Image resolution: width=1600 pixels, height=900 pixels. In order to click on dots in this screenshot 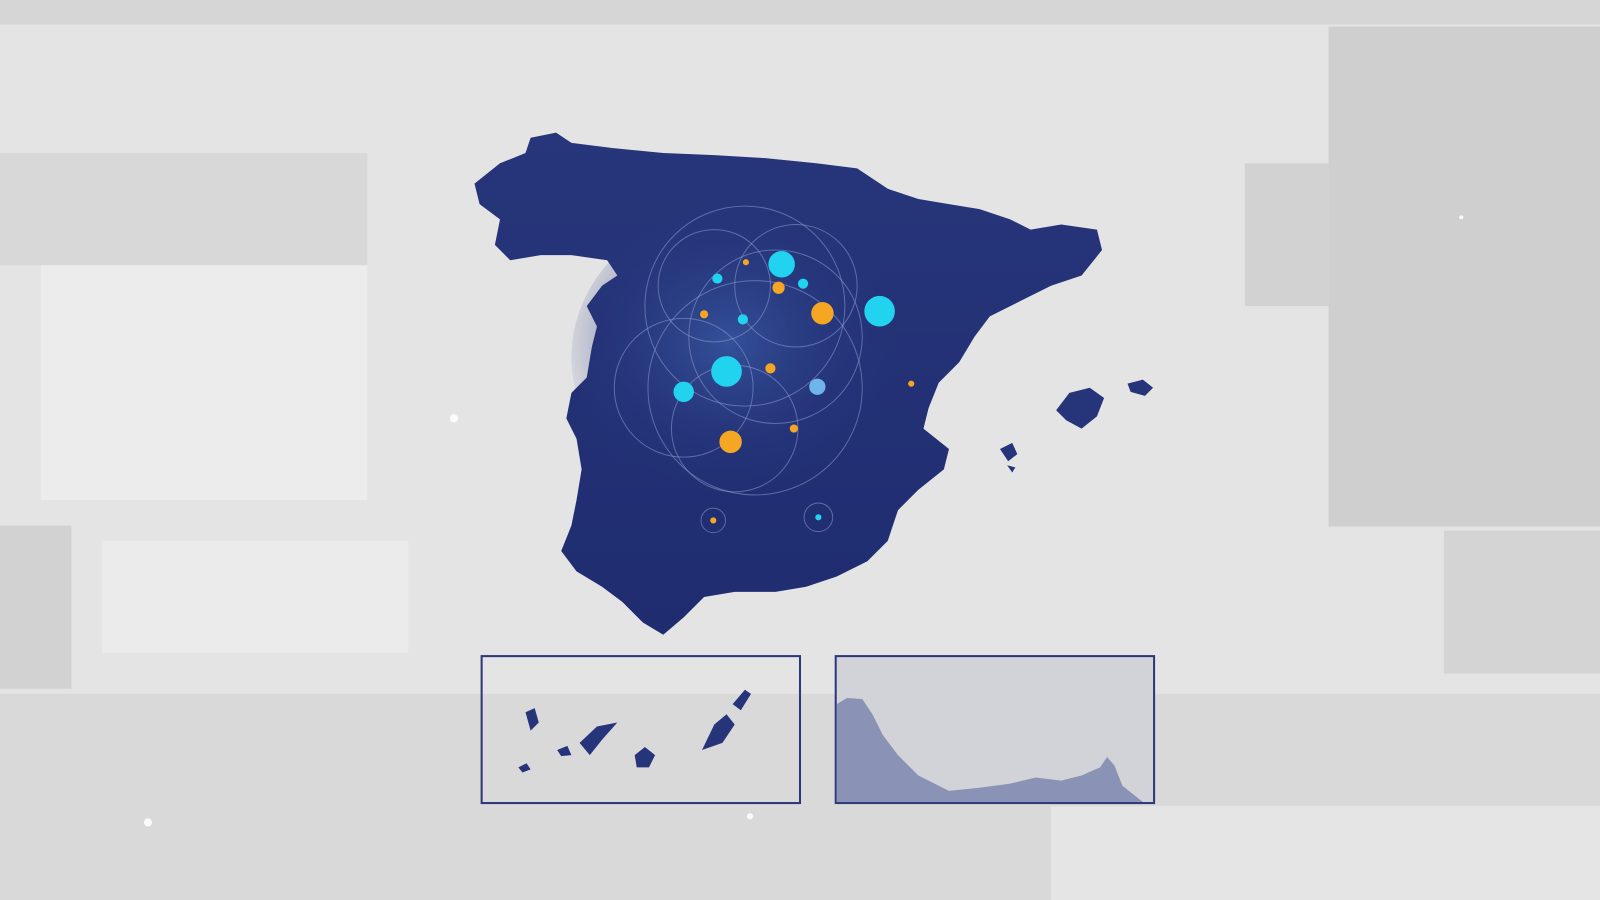, I will do `click(794, 387)`.